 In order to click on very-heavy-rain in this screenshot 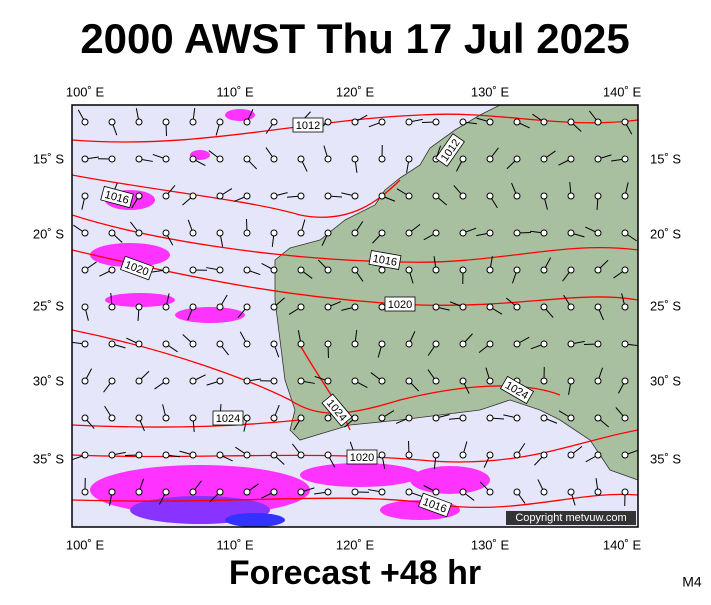, I will do `click(255, 520)`.